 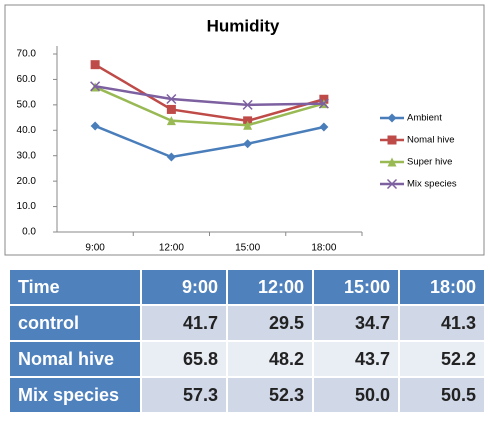 I want to click on table-cell: 15:00, so click(x=356, y=287).